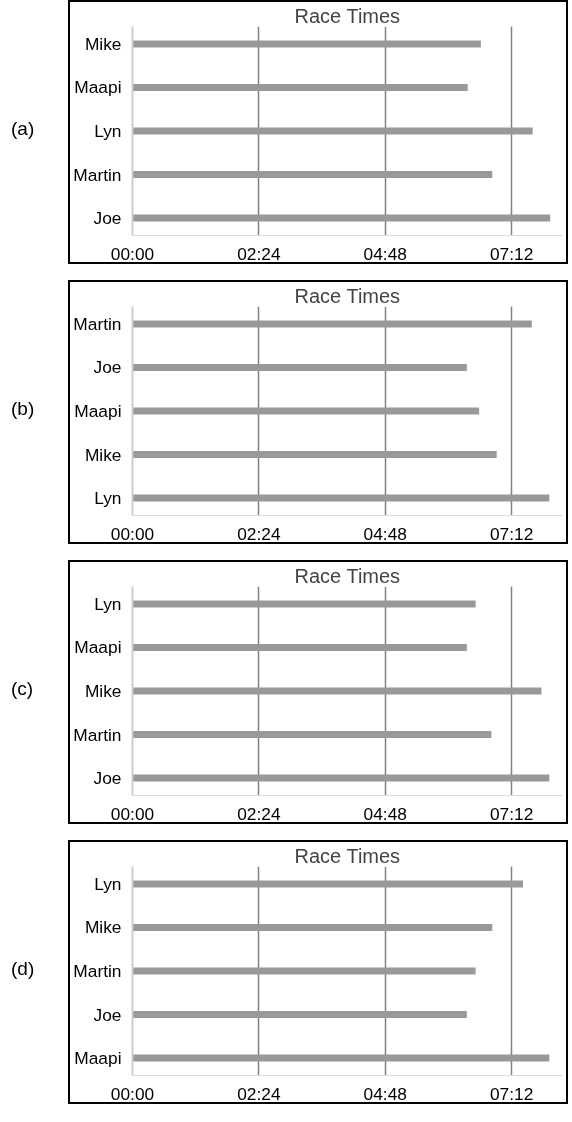 The image size is (572, 1122). What do you see at coordinates (23, 129) in the screenshot?
I see `text: (a)` at bounding box center [23, 129].